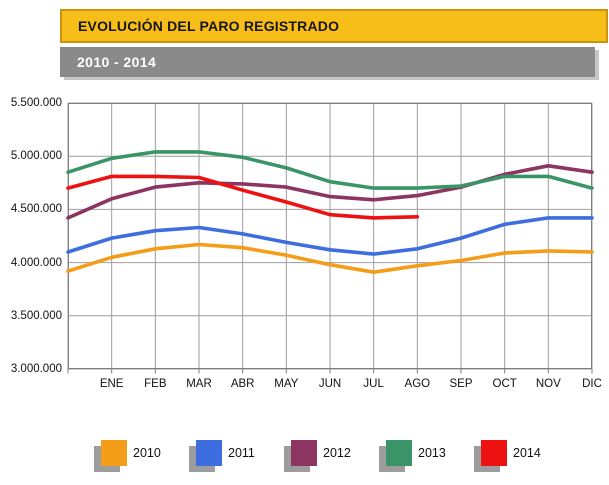 The height and width of the screenshot is (485, 609). What do you see at coordinates (327, 62) in the screenshot?
I see `subtitle-bar: 2010 - 2014` at bounding box center [327, 62].